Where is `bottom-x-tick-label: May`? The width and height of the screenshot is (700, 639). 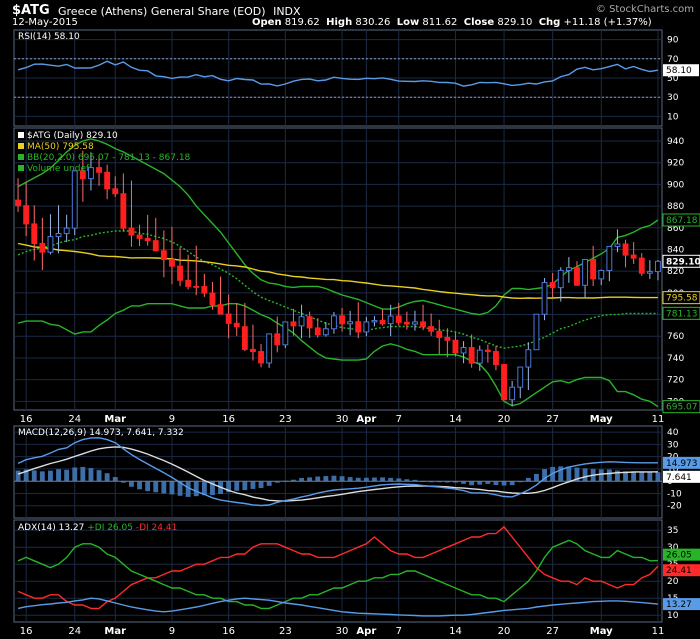
bottom-x-tick-label: May is located at coordinates (601, 631).